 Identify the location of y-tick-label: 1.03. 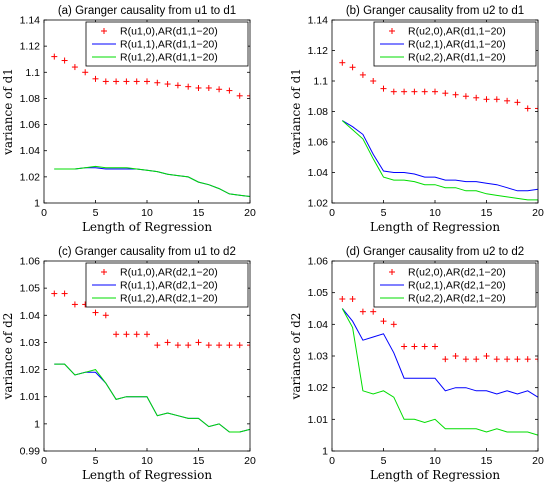
(318, 357).